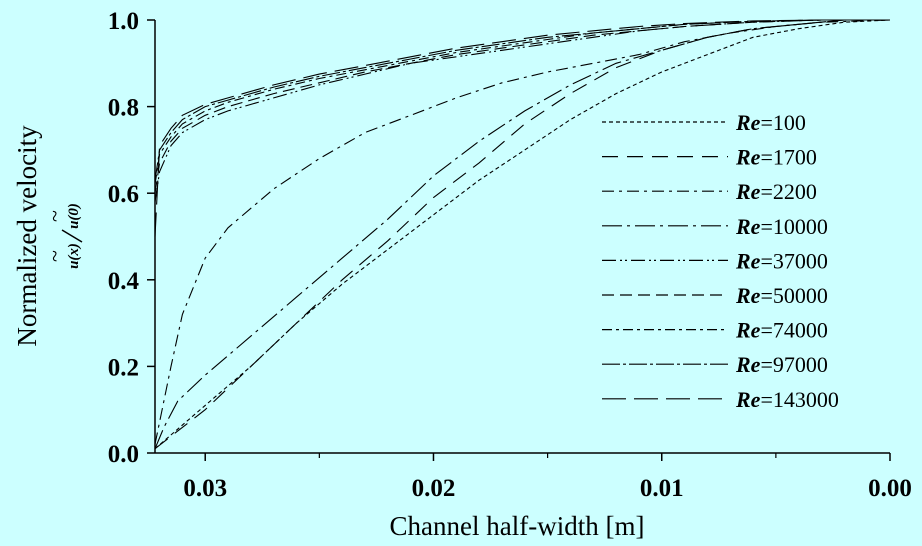 This screenshot has width=922, height=546. Describe the element at coordinates (27, 236) in the screenshot. I see `y-axis-title: Normalized velocity` at that location.